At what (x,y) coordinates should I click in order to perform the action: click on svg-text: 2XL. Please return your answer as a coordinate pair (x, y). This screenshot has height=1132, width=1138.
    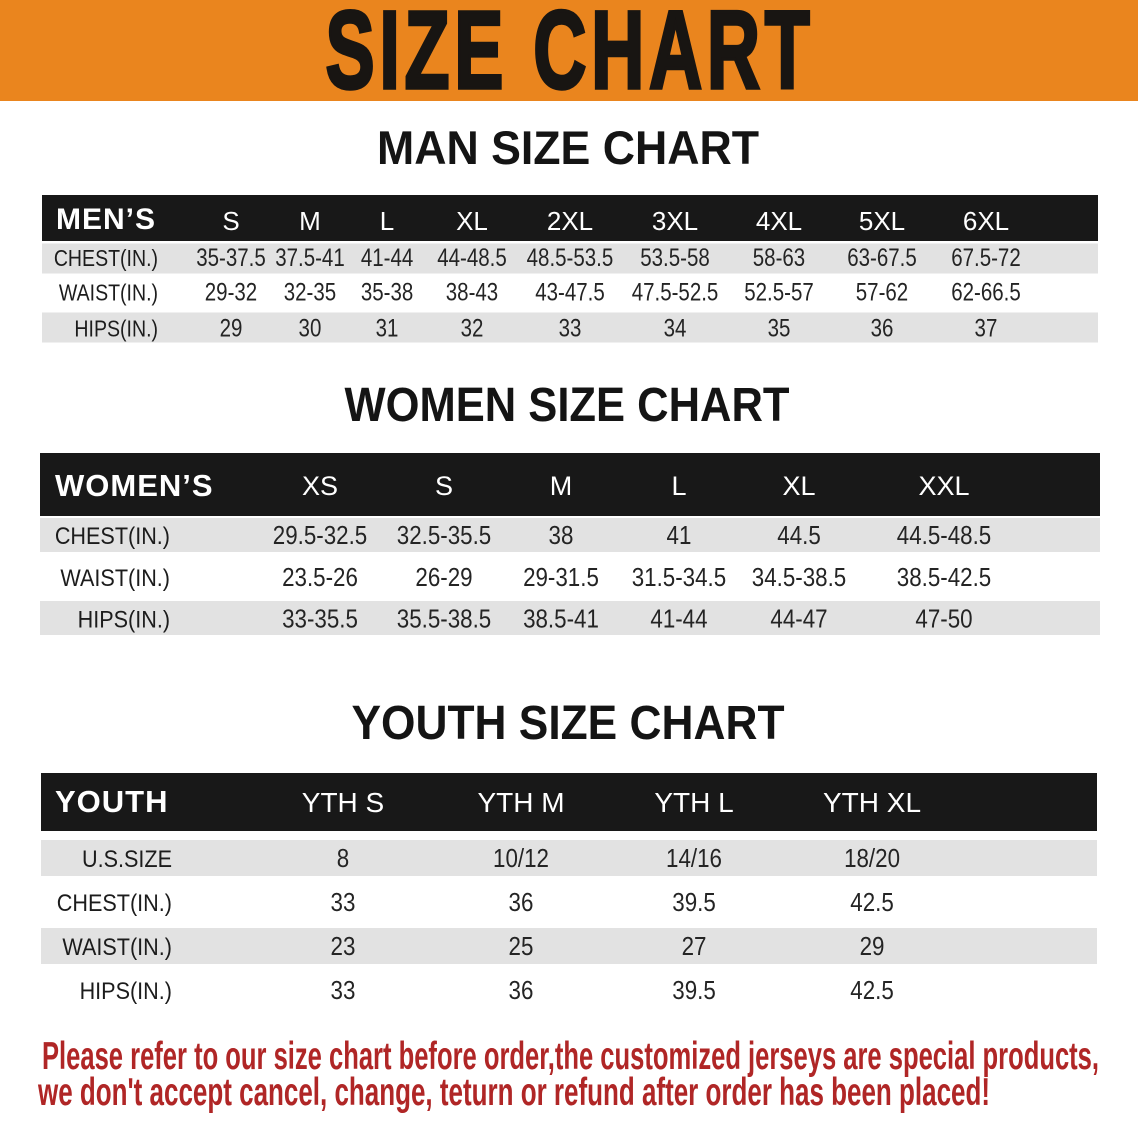
    Looking at the image, I should click on (570, 221).